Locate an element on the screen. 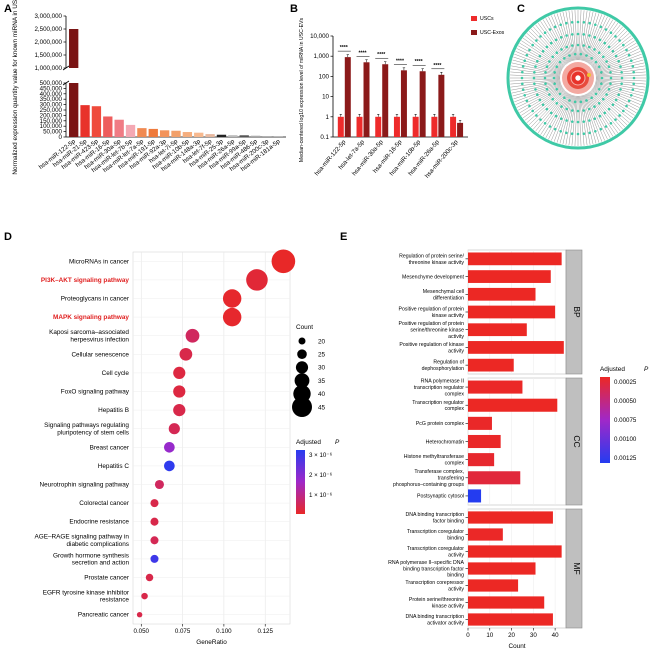 The image size is (658, 658). e-color-legend-title-p: P is located at coordinates (646, 369).